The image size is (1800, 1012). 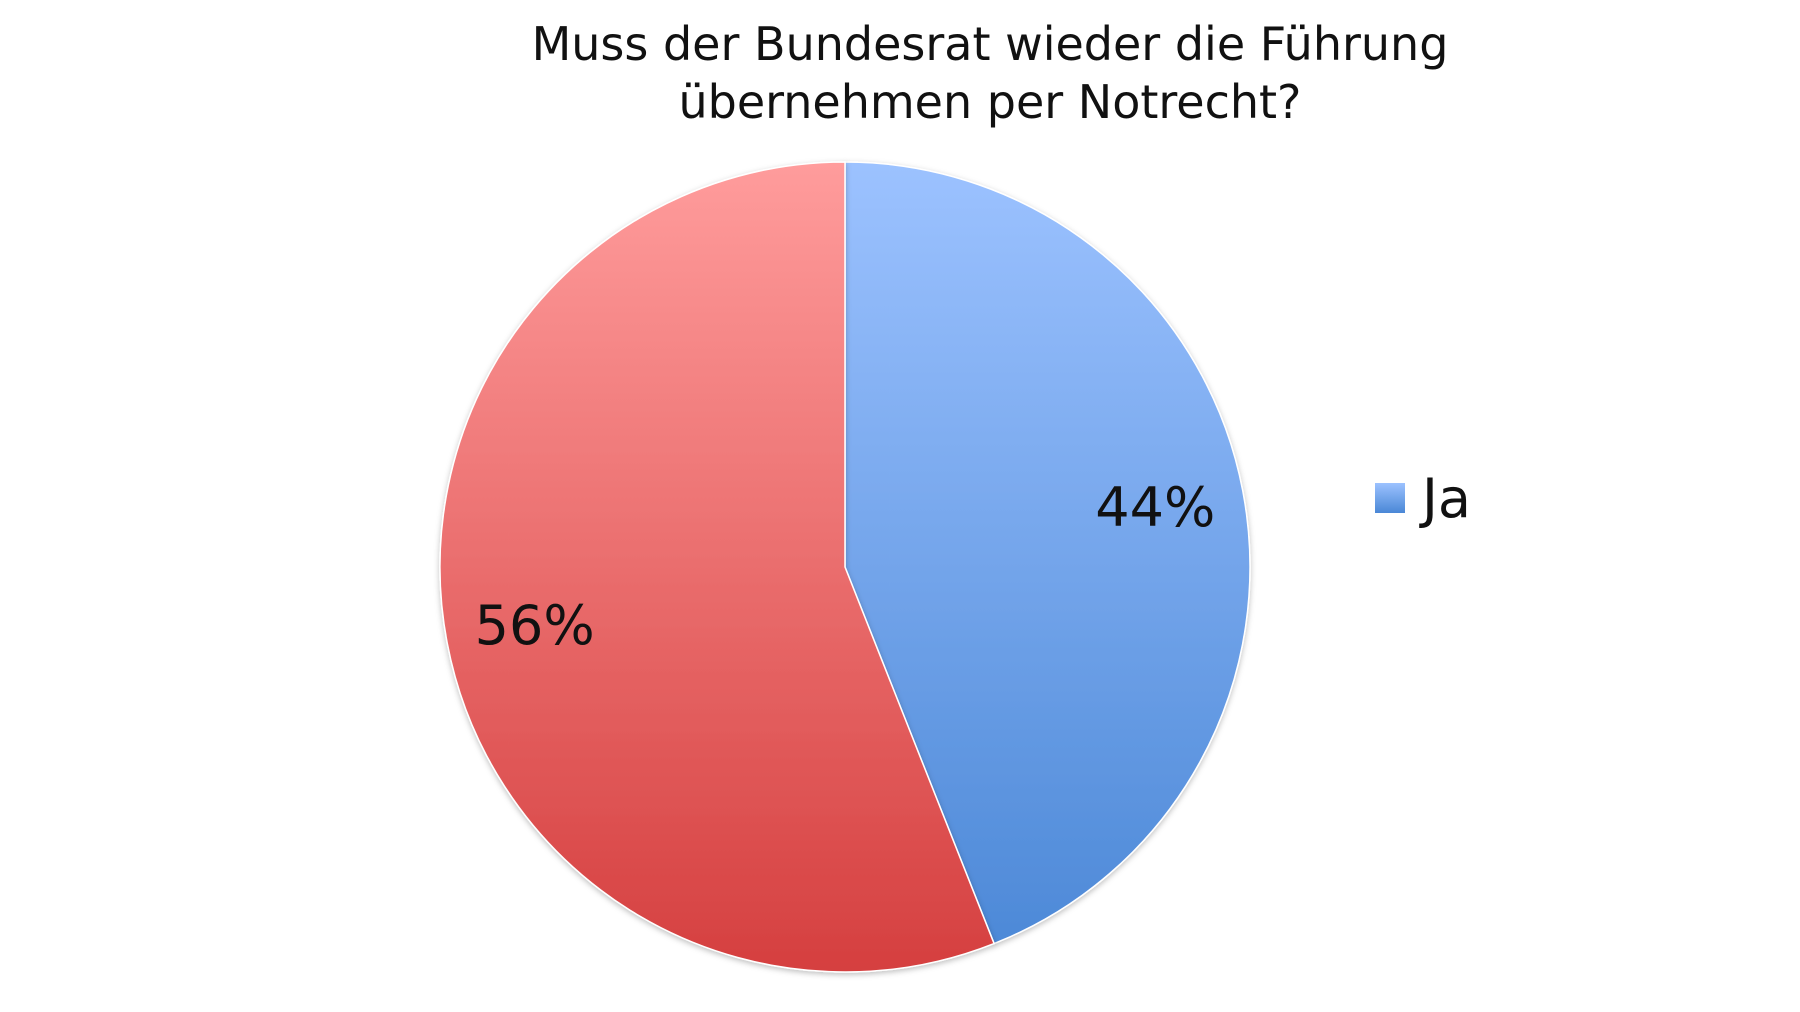 I want to click on chart-title-line-2: übernehmen per Notrecht?, so click(x=990, y=102).